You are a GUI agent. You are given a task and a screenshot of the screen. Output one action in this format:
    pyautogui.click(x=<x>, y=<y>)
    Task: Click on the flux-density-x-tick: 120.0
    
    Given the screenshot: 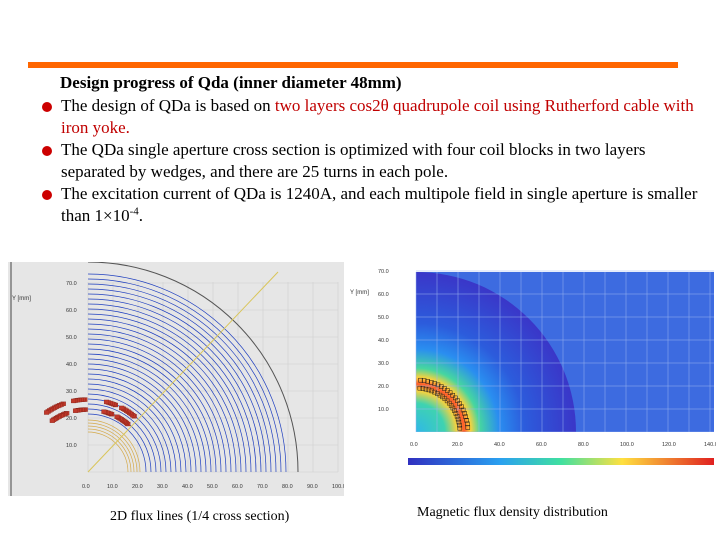 What is the action you would take?
    pyautogui.click(x=669, y=445)
    